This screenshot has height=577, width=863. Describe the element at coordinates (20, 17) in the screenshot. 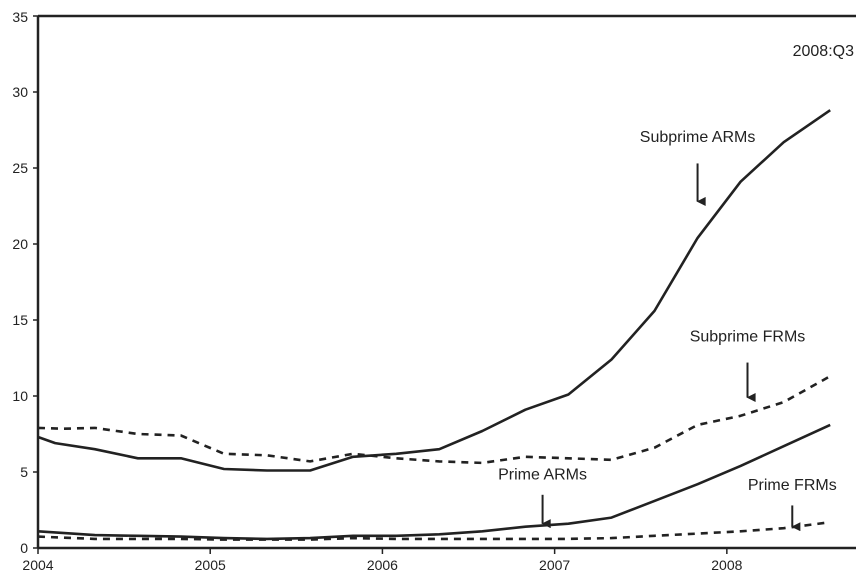

I see `y-tick-label: 35` at that location.